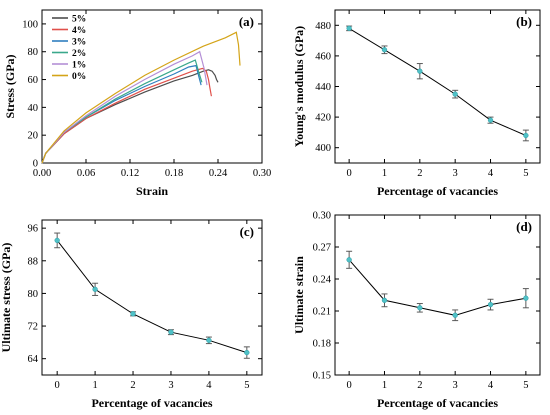 Image resolution: width=550 pixels, height=415 pixels. What do you see at coordinates (524, 21) in the screenshot?
I see `panel-label: (b)` at bounding box center [524, 21].